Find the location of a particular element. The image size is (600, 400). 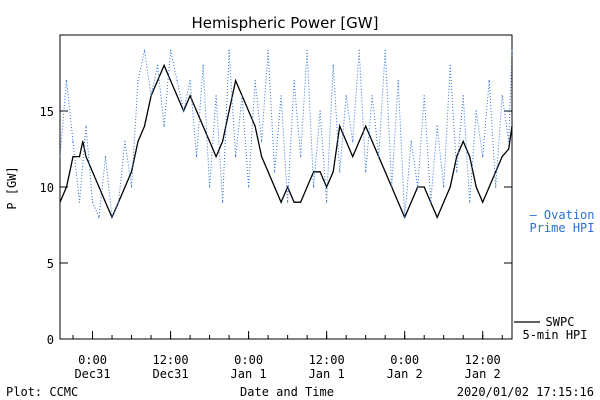

x-tick-label-date-0: Dec31 is located at coordinates (92, 374).